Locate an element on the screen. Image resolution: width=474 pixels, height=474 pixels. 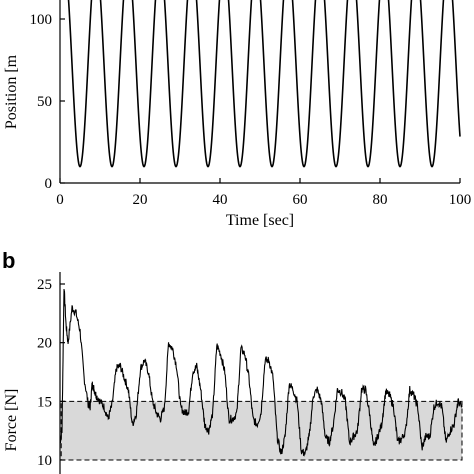
panel-b-y-tick-label: 10 is located at coordinates (44, 461).